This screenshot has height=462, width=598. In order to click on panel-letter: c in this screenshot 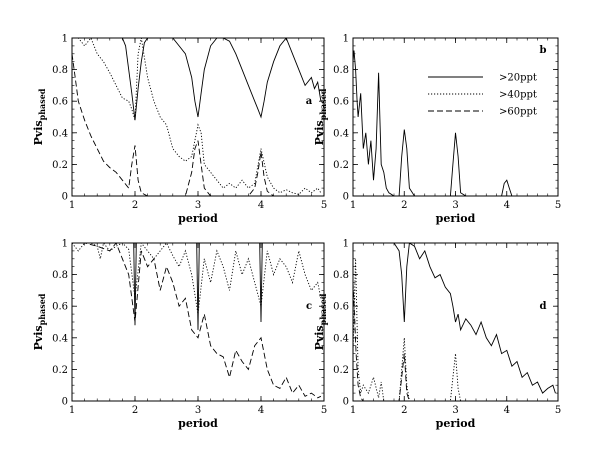, I will do `click(309, 306)`.